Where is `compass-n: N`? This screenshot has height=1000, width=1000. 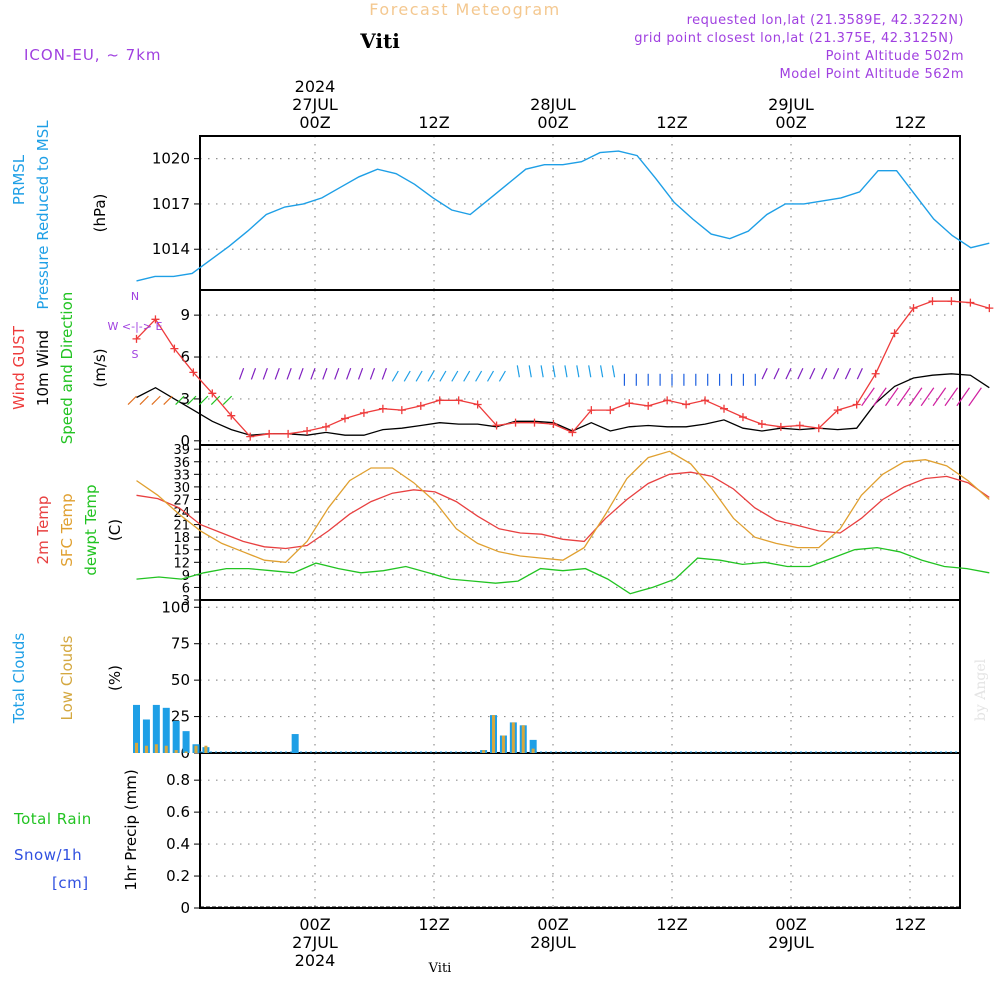
compass-n: N is located at coordinates (135, 296).